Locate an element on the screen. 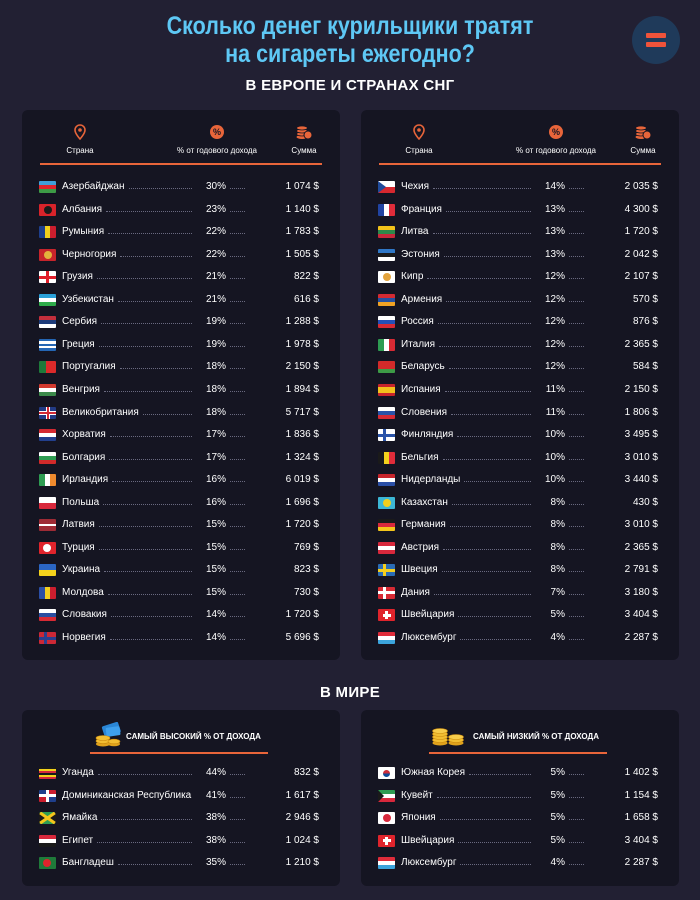  sum-value: 2 287 $ is located at coordinates (641, 637).